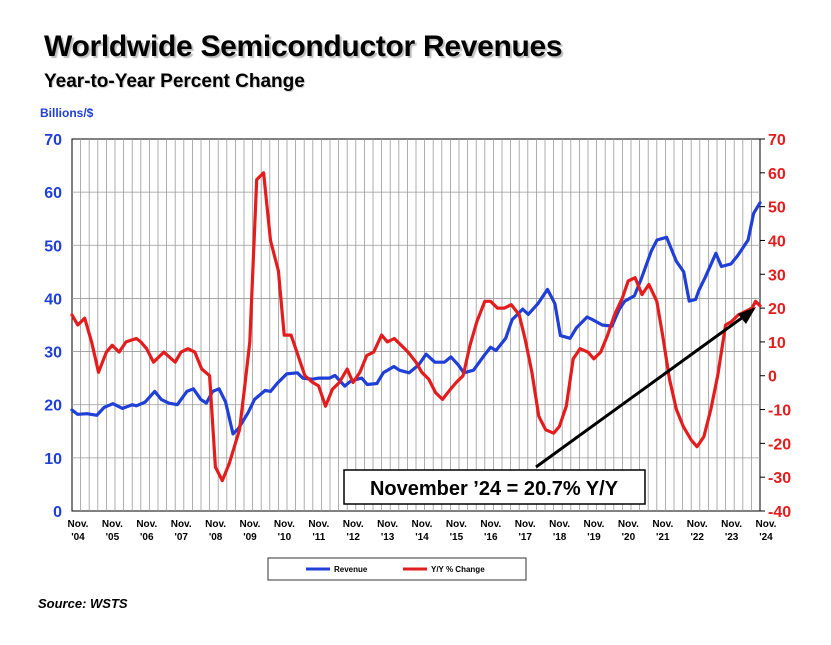 Image resolution: width=831 pixels, height=645 pixels. What do you see at coordinates (697, 531) in the screenshot?
I see `x-tick-label: Nov. '22` at bounding box center [697, 531].